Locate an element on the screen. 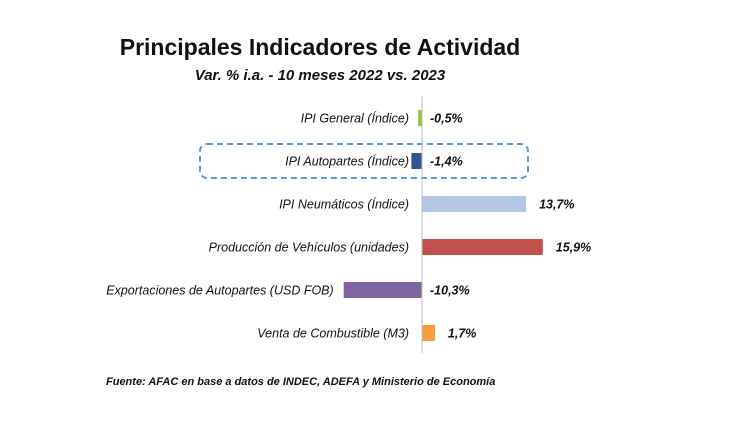 Image resolution: width=730 pixels, height=426 pixels. category-label-4: Exportaciones de Autopartes (USD FOB) is located at coordinates (219, 291).